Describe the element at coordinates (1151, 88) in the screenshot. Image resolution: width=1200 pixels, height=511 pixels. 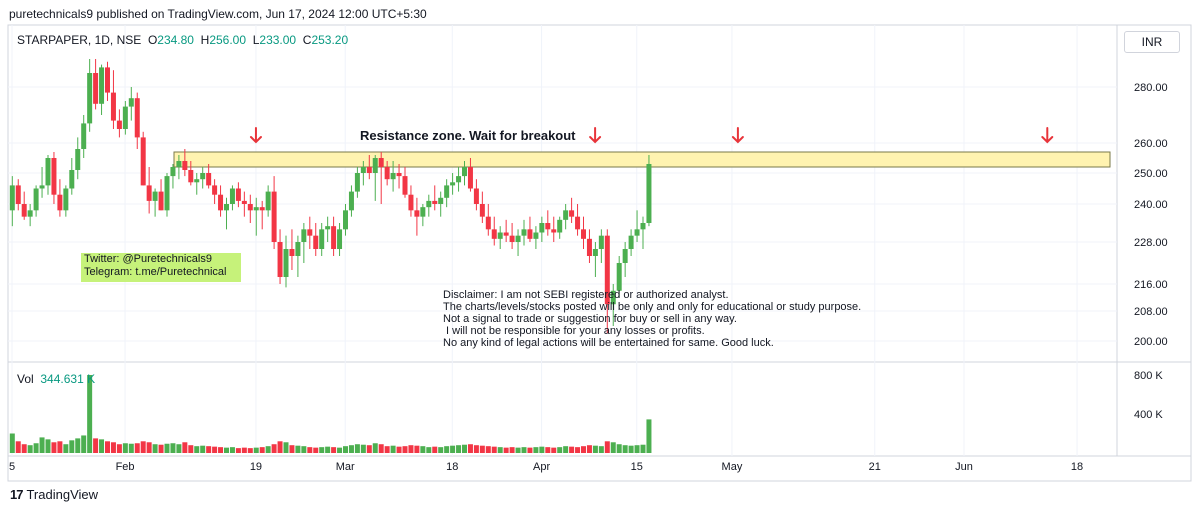
I see `price-tick-label: 280.00` at that location.